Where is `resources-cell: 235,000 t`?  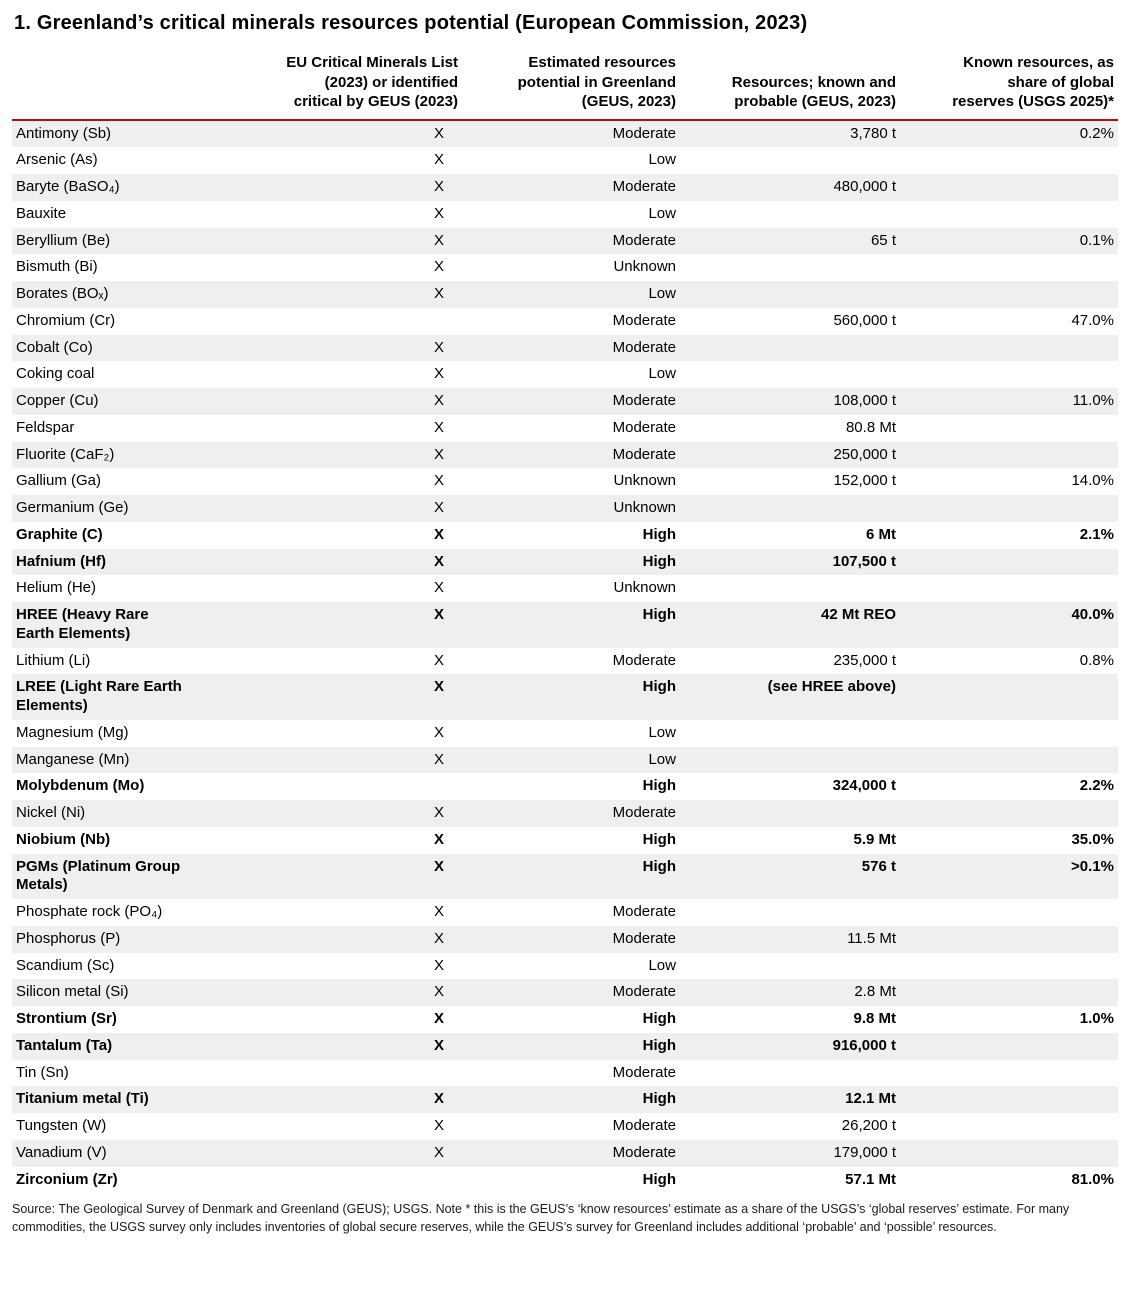 resources-cell: 235,000 t is located at coordinates (864, 660).